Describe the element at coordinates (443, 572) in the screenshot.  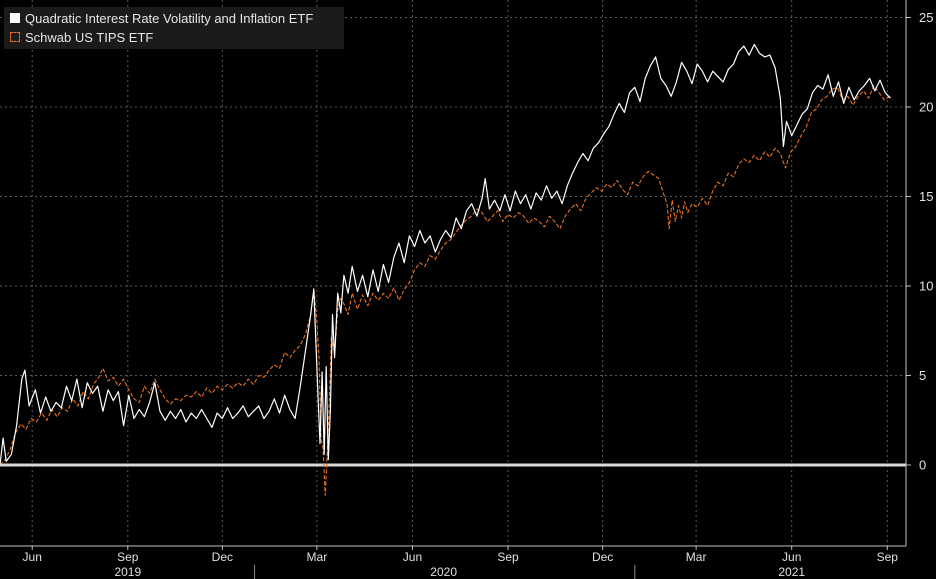
I see `year-label-2020: 2020` at that location.